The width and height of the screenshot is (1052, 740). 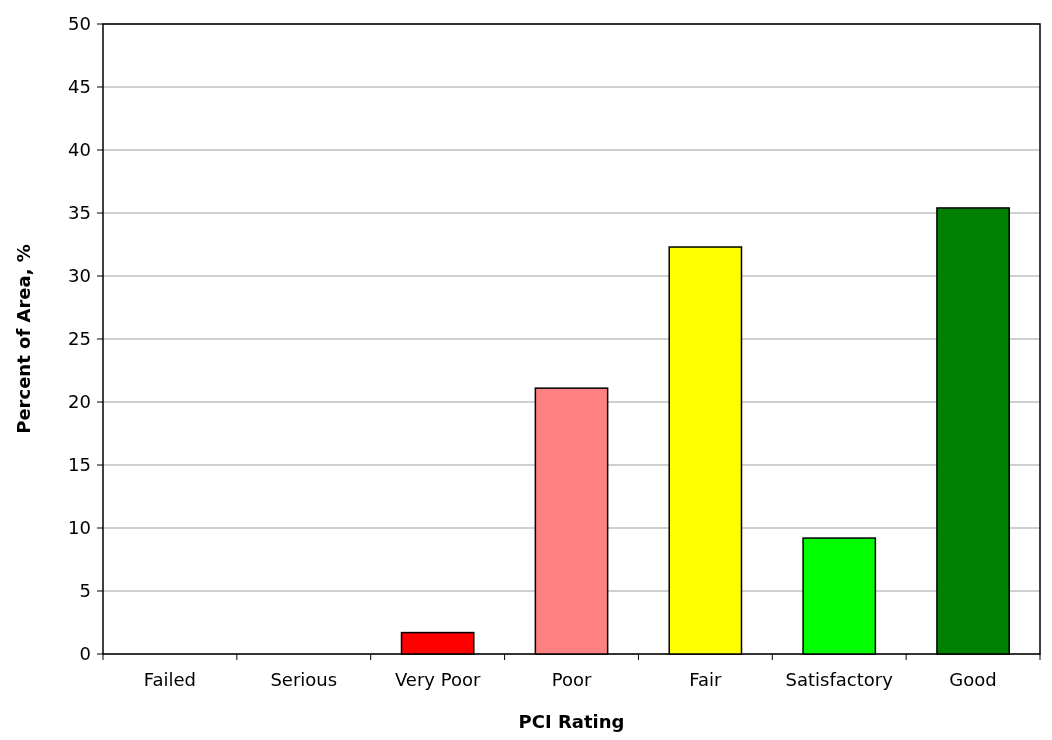 What do you see at coordinates (85, 591) in the screenshot?
I see `y-tick-label: 5` at bounding box center [85, 591].